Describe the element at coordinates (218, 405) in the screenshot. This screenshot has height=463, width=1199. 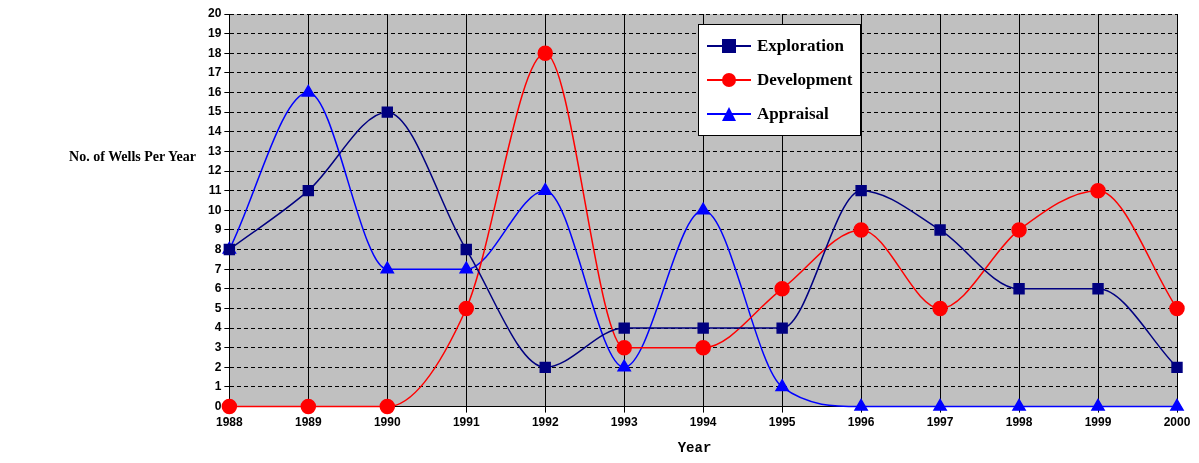
I see `y-tick-label: 0` at that location.